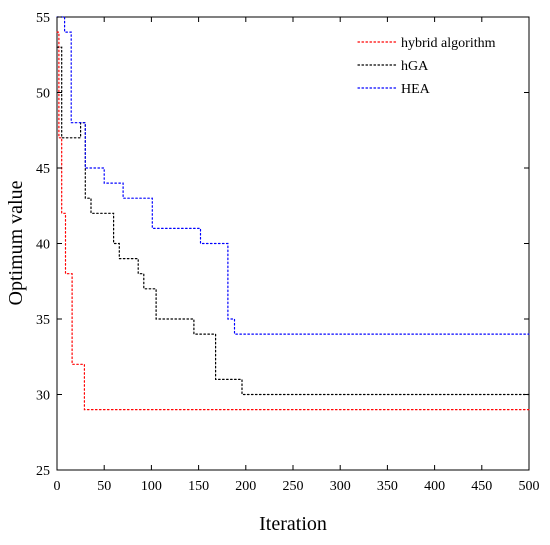 The width and height of the screenshot is (550, 545). What do you see at coordinates (245, 486) in the screenshot?
I see `x-tick-label: 200` at bounding box center [245, 486].